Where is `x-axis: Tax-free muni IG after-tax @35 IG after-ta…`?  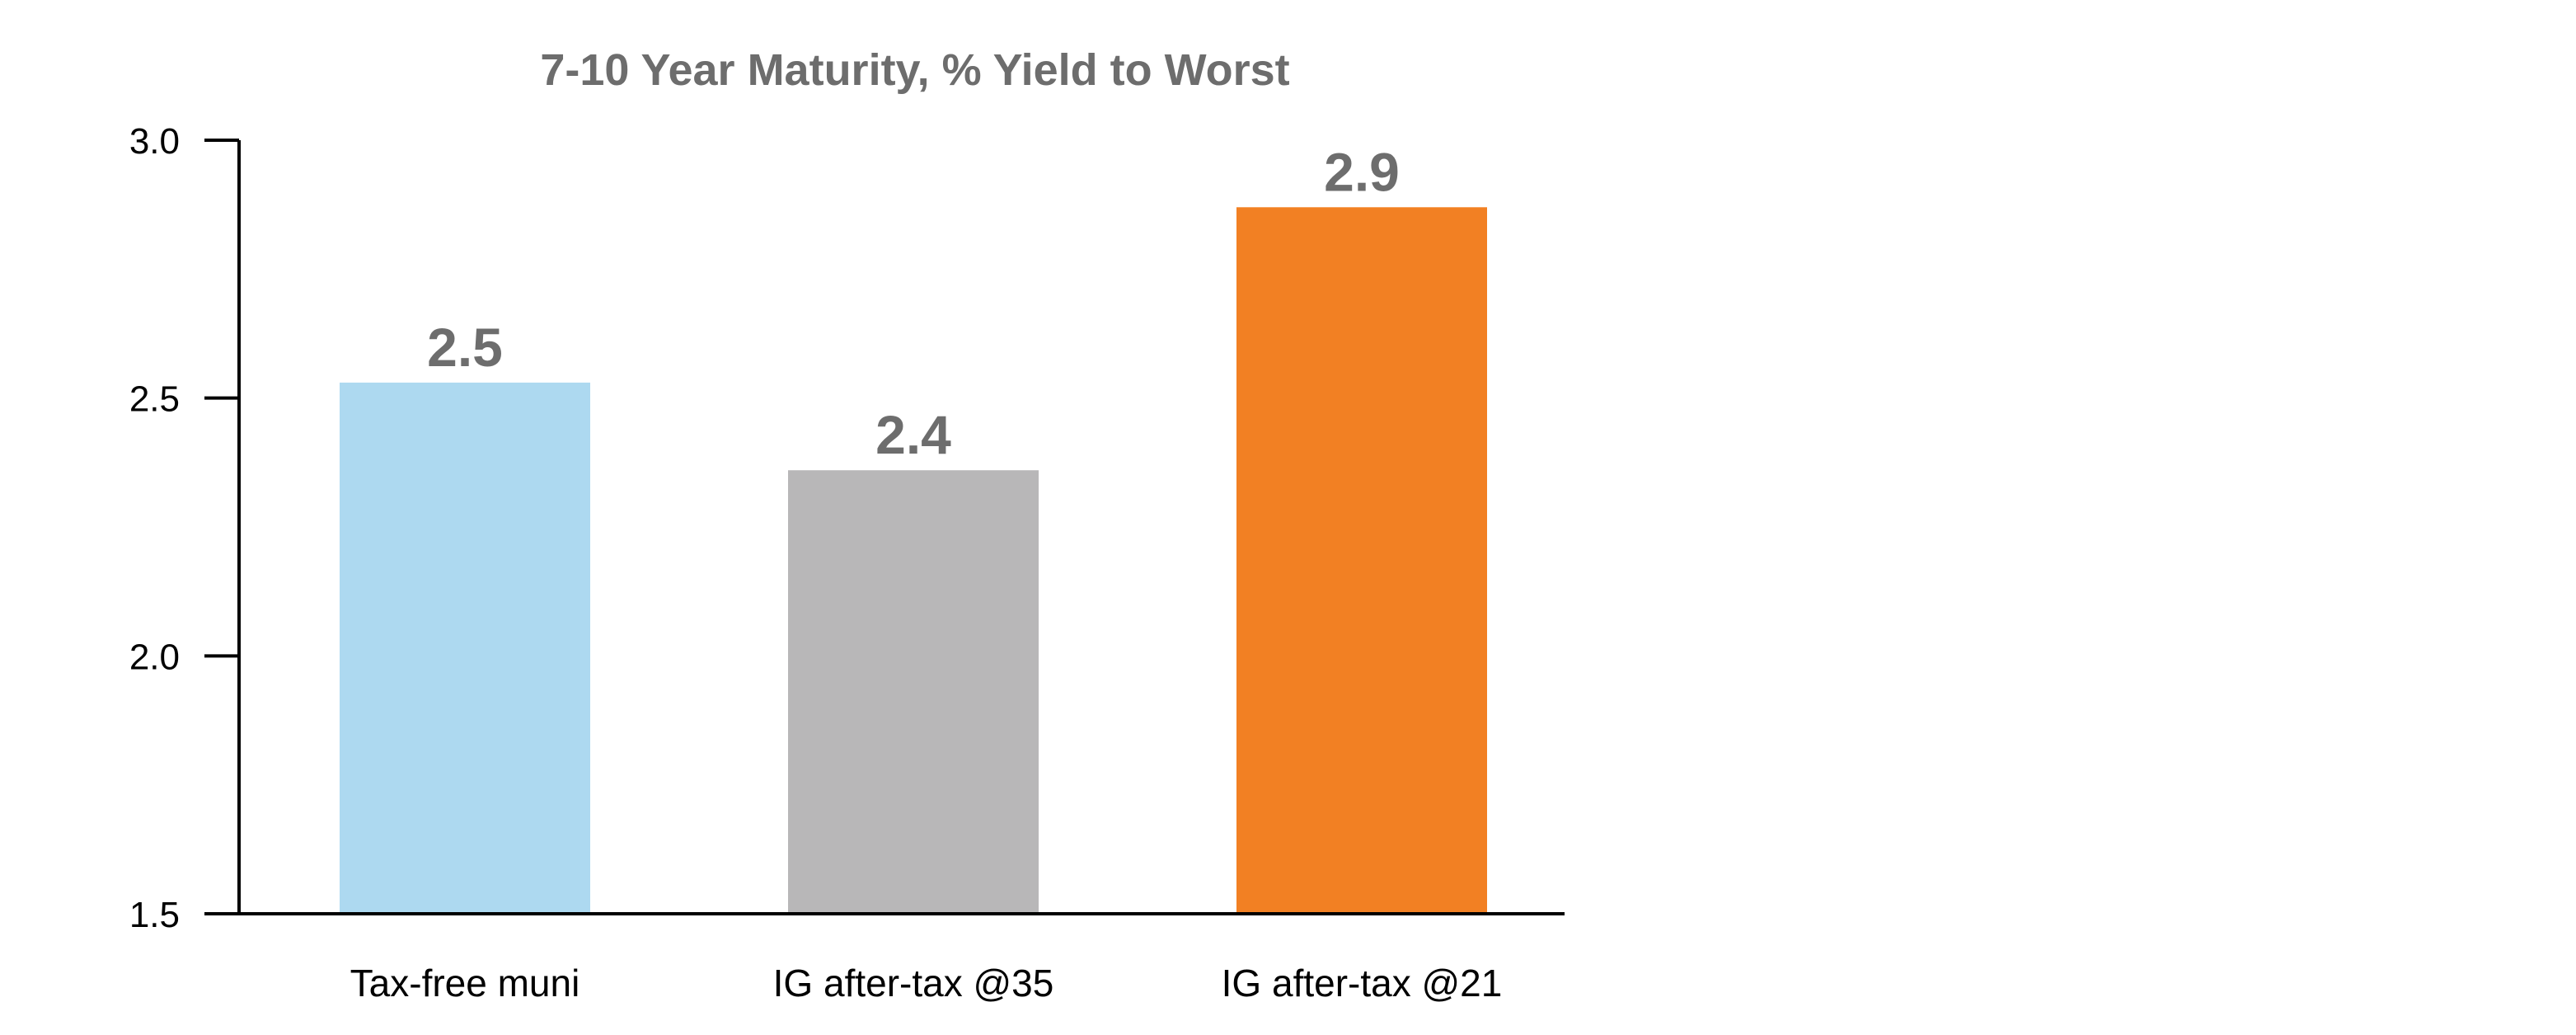
x-axis: Tax-free muni IG after-tax @35 IG after-ta… is located at coordinates (902, 958).